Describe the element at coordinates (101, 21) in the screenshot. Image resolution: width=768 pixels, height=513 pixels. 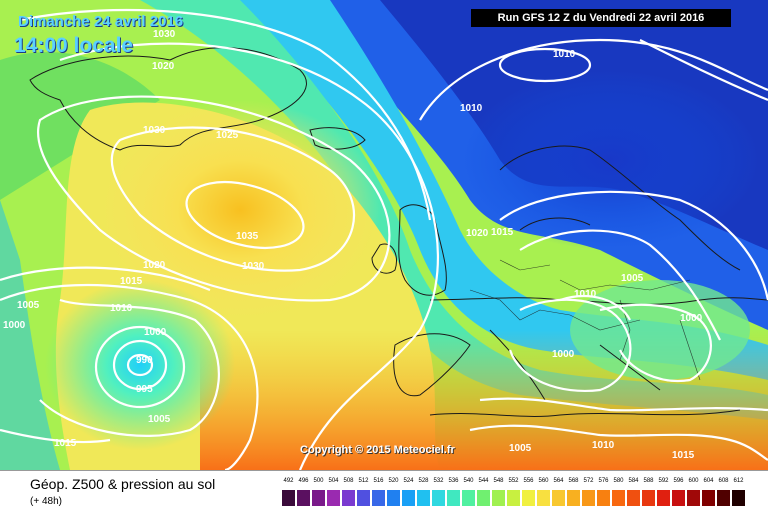
I see `forecast-date: Dimanche 24 avril 2016` at that location.